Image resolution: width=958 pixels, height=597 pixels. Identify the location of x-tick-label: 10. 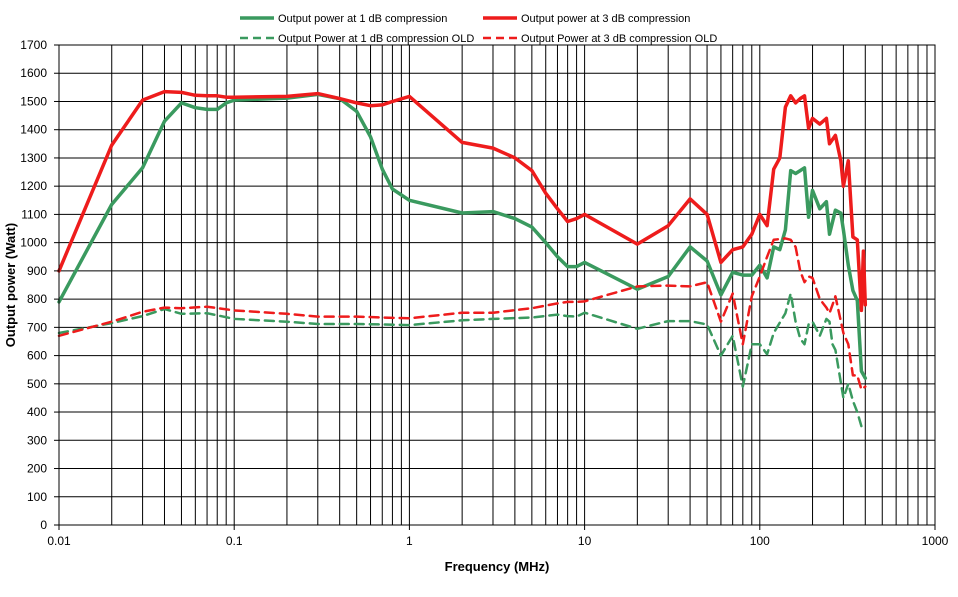
(585, 541).